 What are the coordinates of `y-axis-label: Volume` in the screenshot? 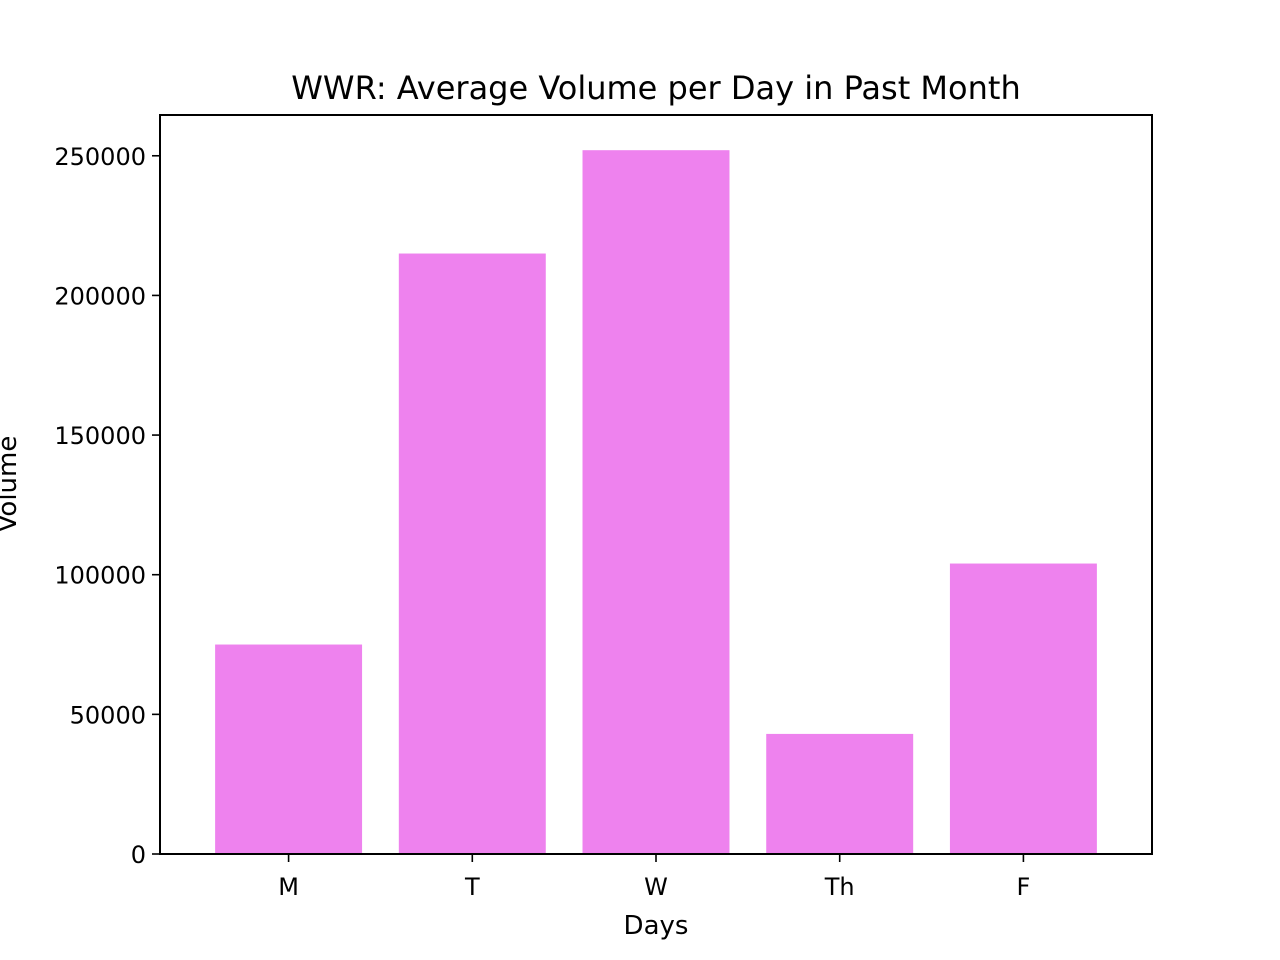 It's located at (11, 484).